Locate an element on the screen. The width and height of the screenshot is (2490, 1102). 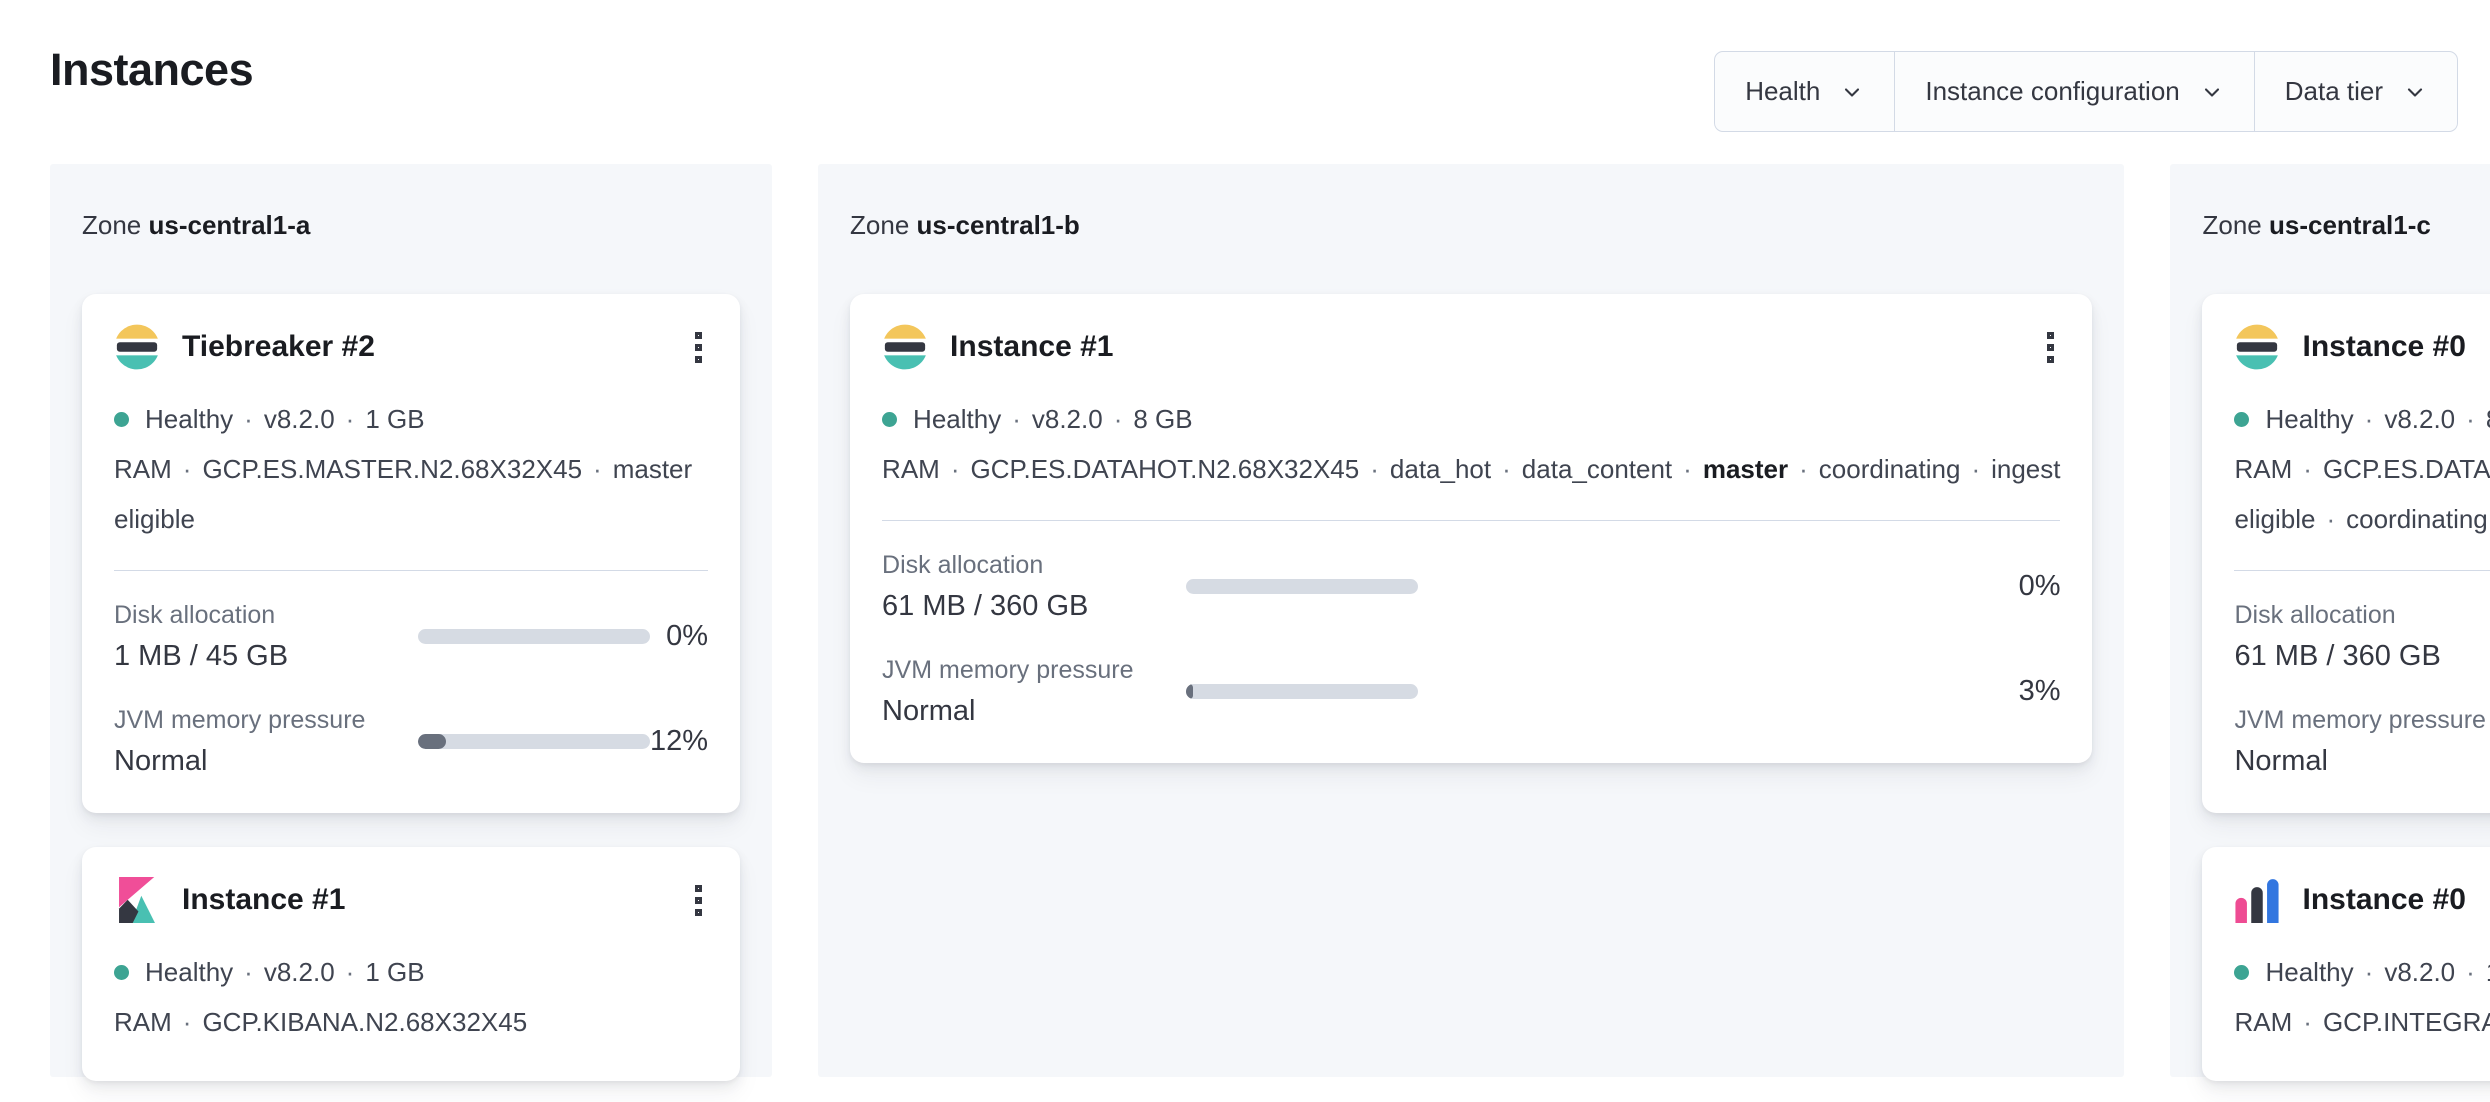
zone-name: us-central1-c is located at coordinates (2349, 225).